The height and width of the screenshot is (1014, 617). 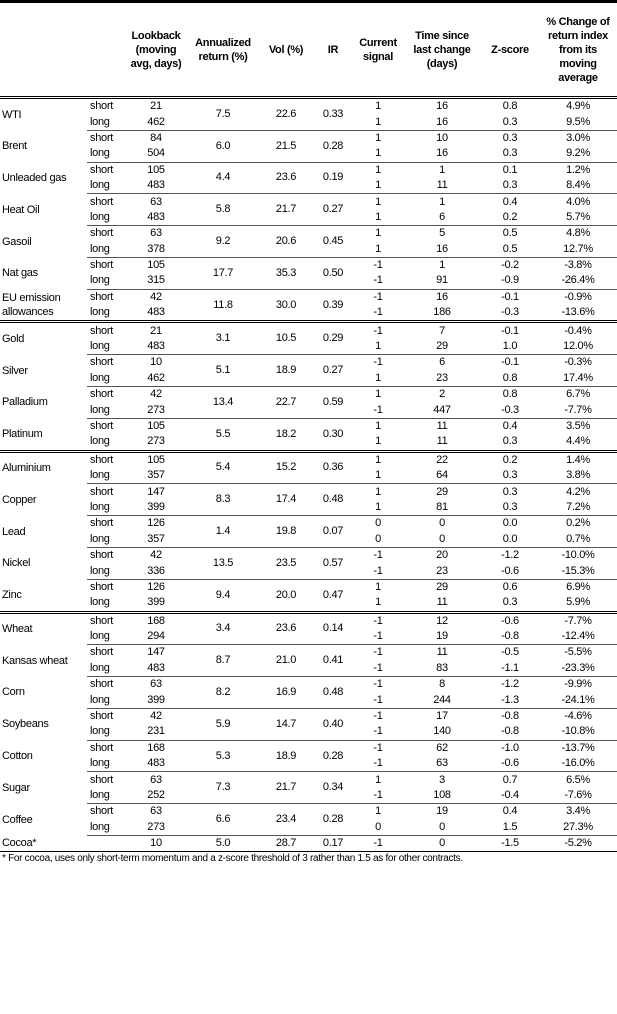 I want to click on current-signal: 0, so click(x=378, y=539).